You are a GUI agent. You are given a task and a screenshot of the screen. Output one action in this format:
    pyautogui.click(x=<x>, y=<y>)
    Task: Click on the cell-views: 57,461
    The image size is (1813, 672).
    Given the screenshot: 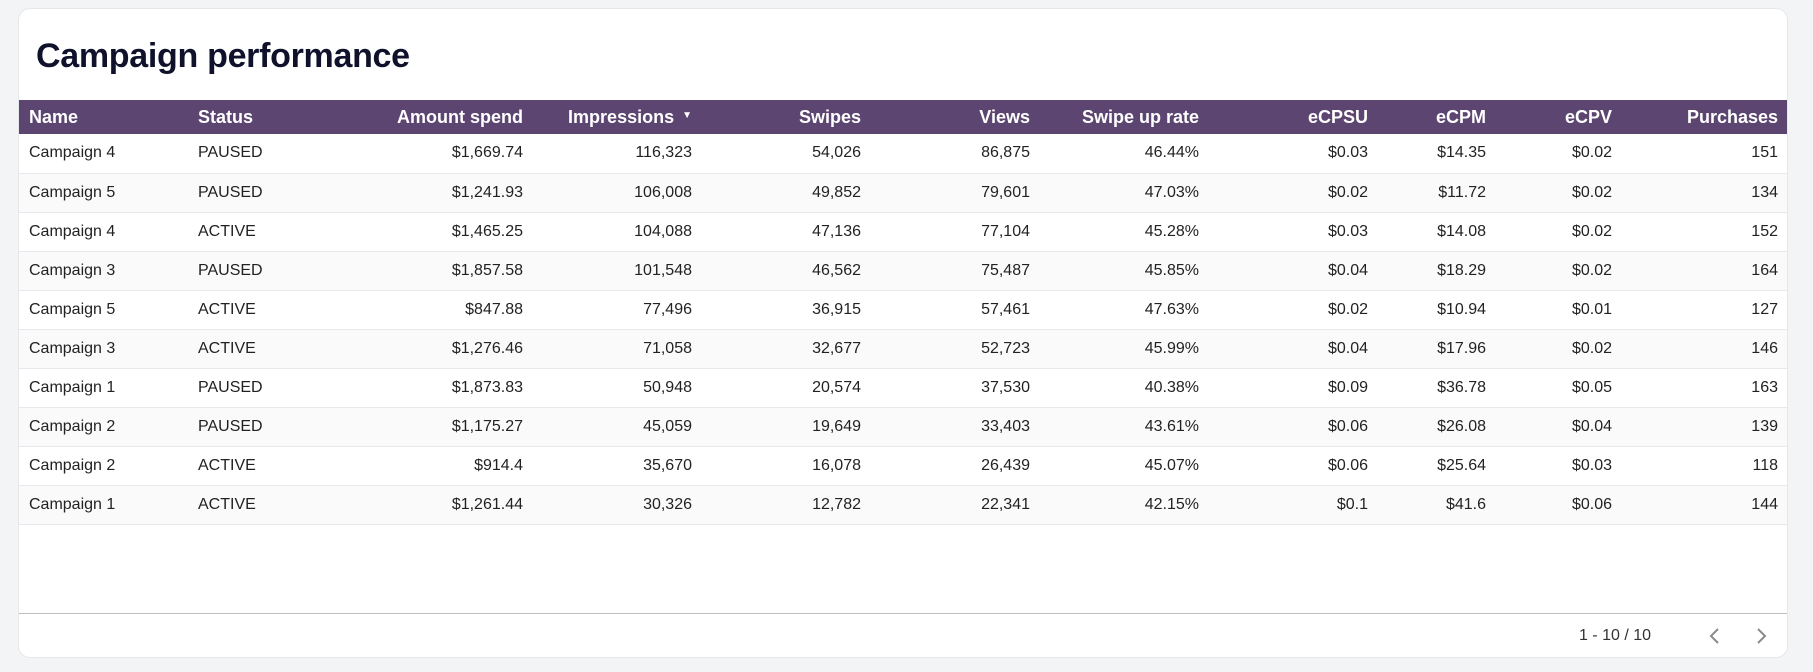 What is the action you would take?
    pyautogui.click(x=1005, y=309)
    